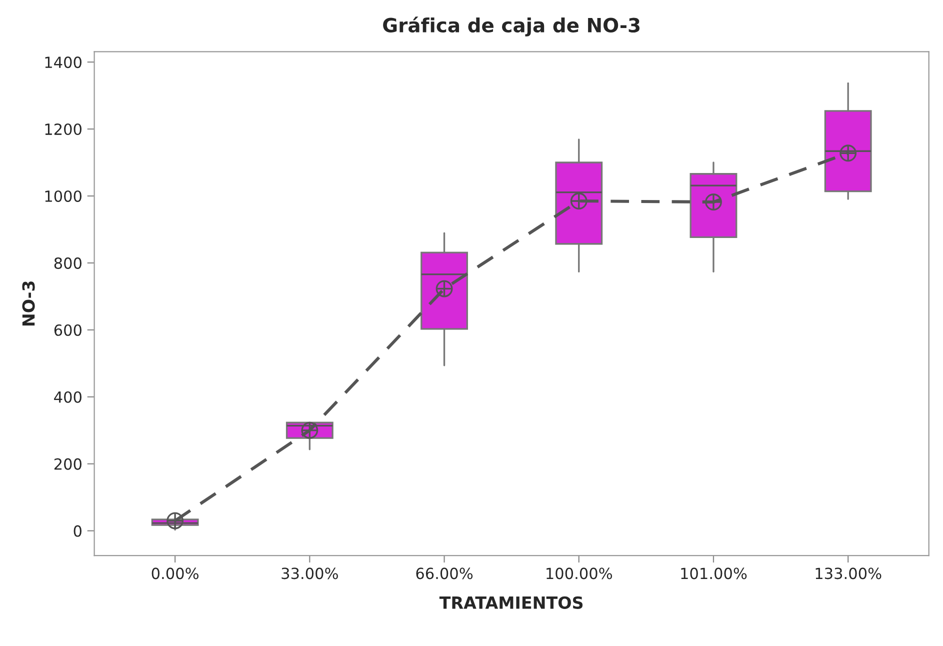 The width and height of the screenshot is (943, 646). I want to click on x-tick-label: 100.00%, so click(579, 574).